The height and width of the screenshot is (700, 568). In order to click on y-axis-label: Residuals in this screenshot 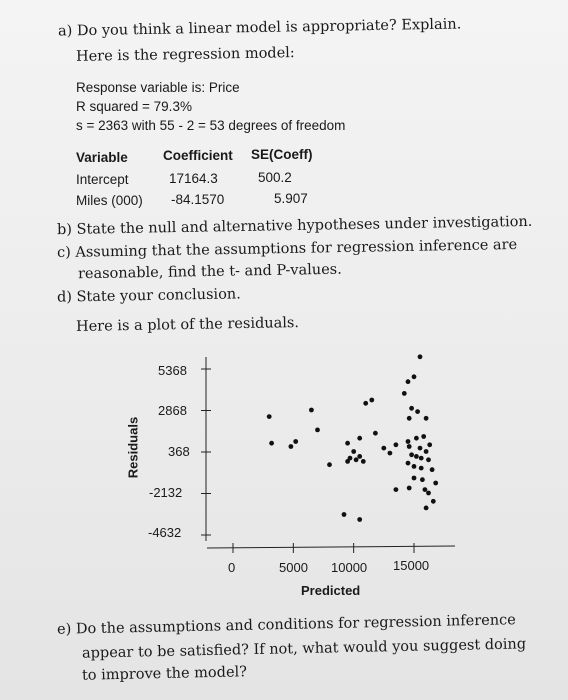, I will do `click(133, 447)`.